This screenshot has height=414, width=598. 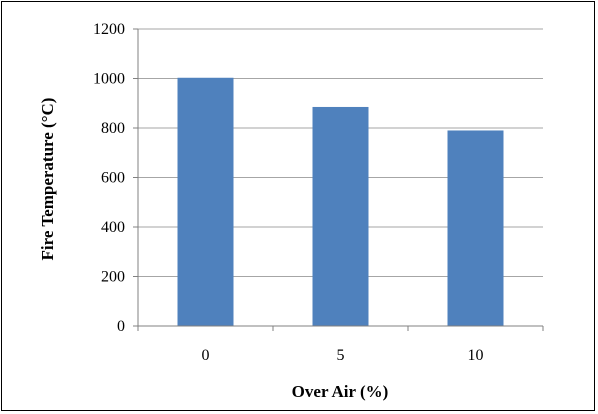 I want to click on x-tick-label: 5, so click(x=341, y=355).